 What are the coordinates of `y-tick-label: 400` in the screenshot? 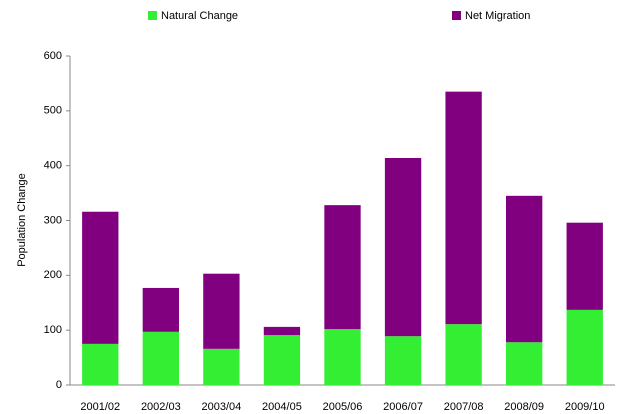 It's located at (53, 166).